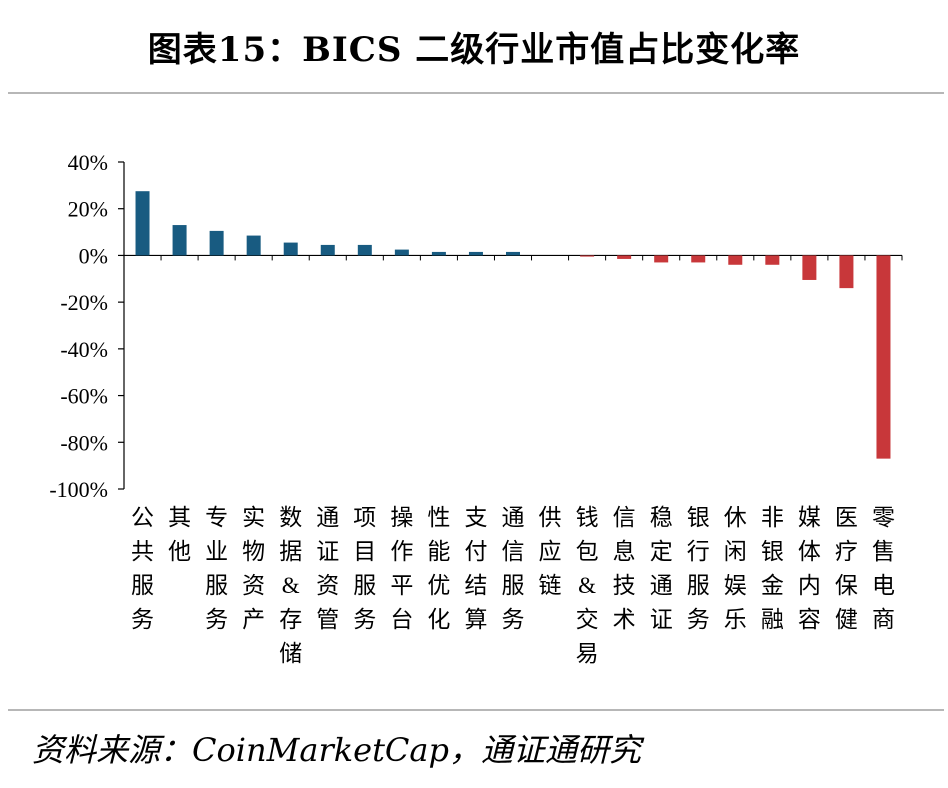 Image resolution: width=948 pixels, height=788 pixels. Describe the element at coordinates (84, 442) in the screenshot. I see `y-tick-label: -80%` at that location.